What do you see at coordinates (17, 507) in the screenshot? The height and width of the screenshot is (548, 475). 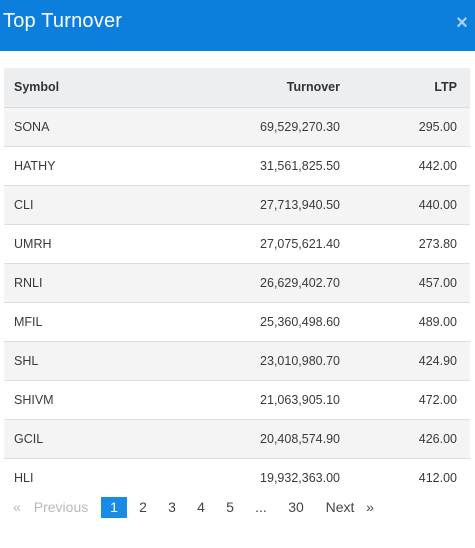 I see `previous-arrow-icon: «` at bounding box center [17, 507].